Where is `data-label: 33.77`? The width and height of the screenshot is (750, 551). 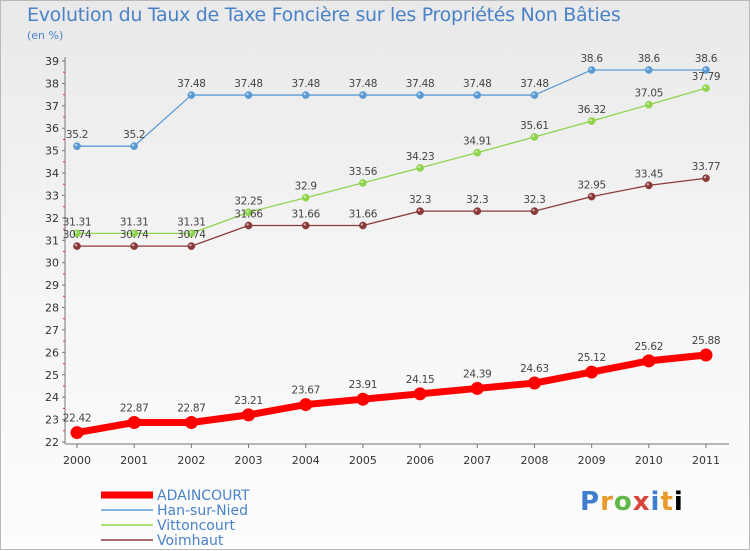
data-label: 33.77 is located at coordinates (706, 167).